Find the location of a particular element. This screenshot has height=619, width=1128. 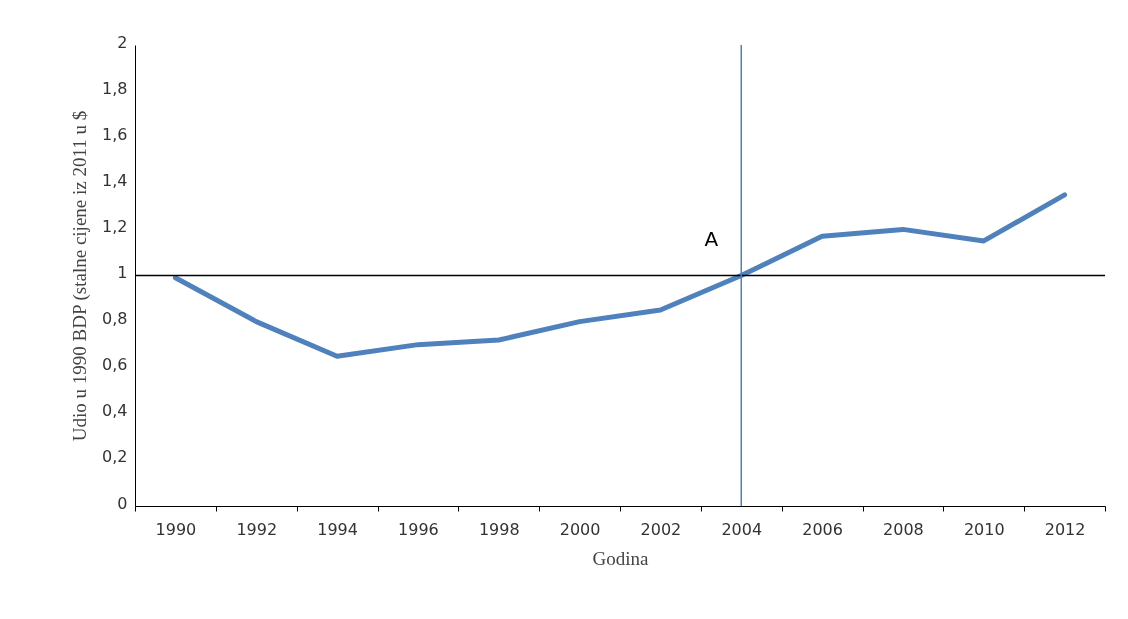

y-axis-title: Udio u 1990 BDP (stalne cijene iz 2011 u $ is located at coordinates (80, 276).